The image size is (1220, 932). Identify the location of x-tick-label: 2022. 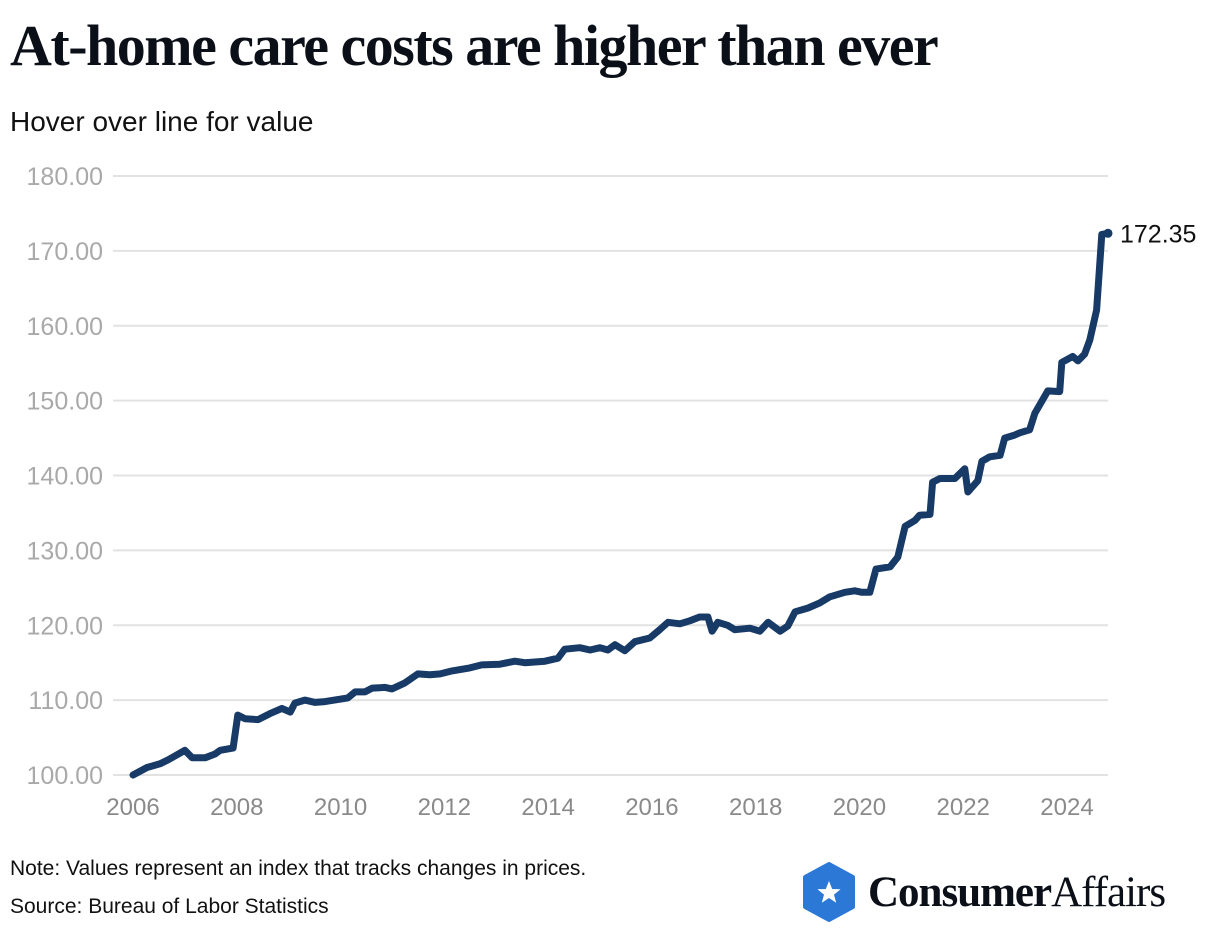
(963, 807).